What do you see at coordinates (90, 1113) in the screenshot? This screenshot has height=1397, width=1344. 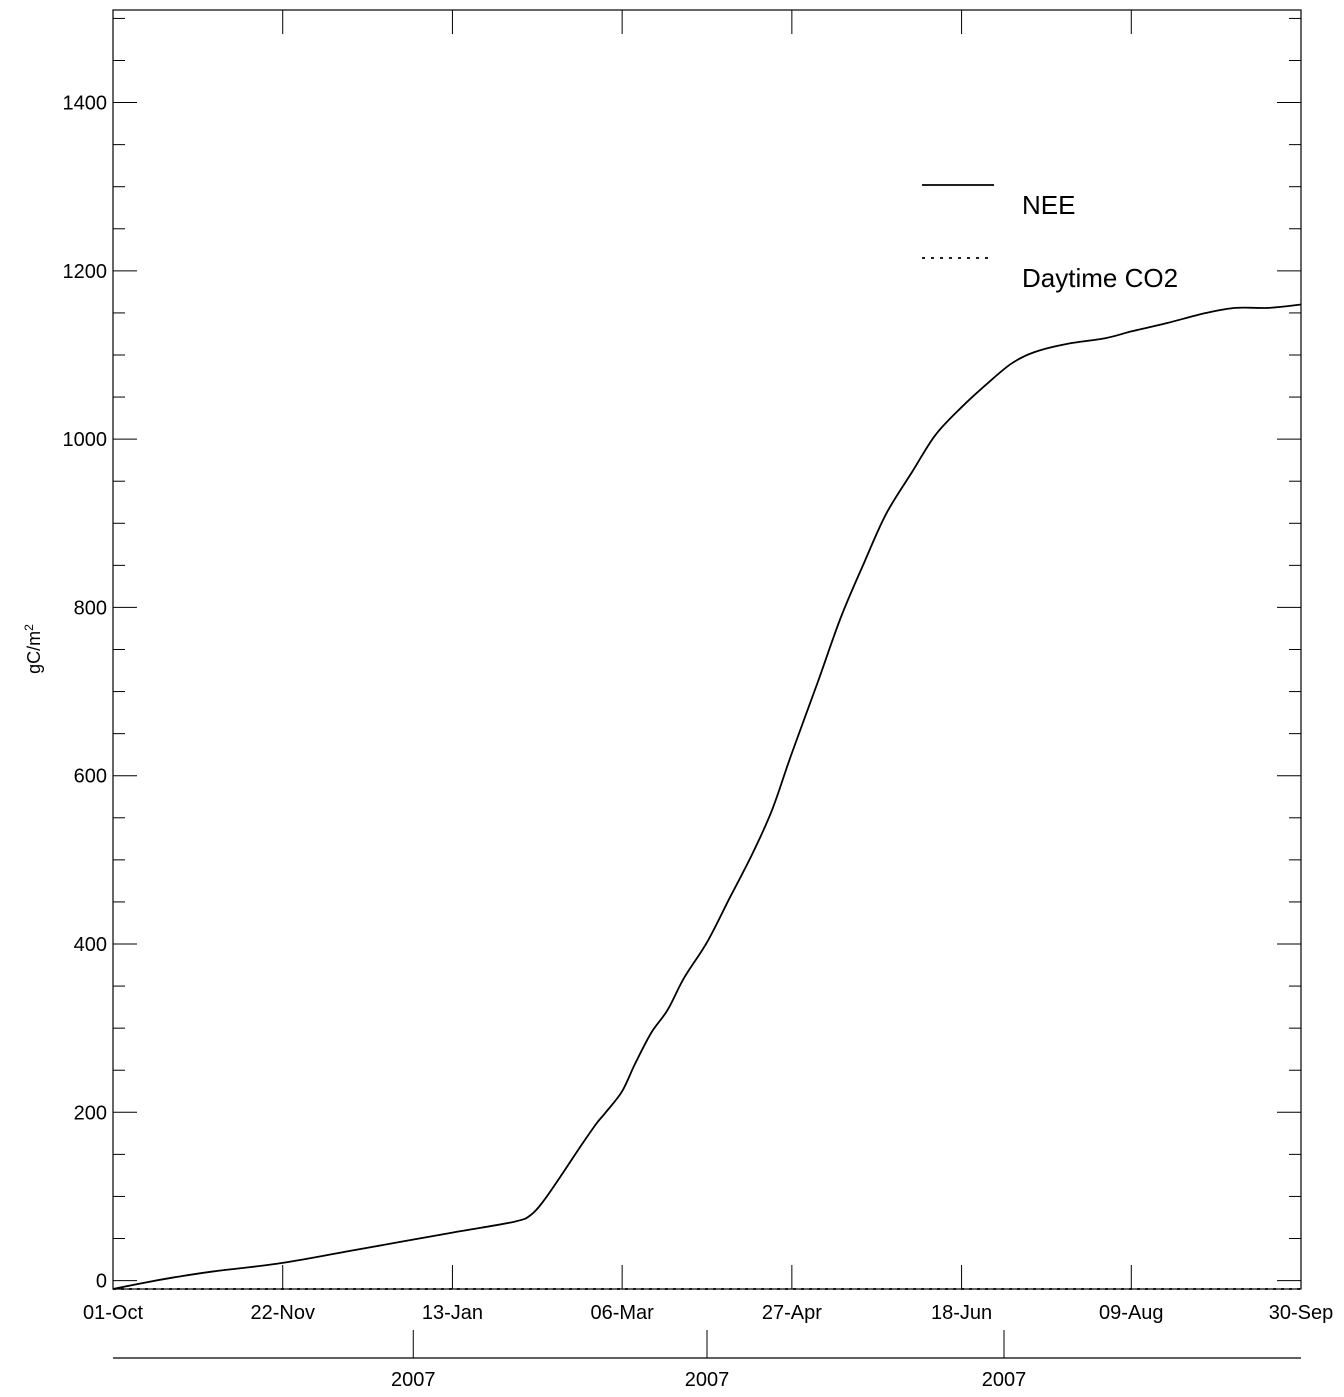 I see `y-tick-label: 200` at bounding box center [90, 1113].